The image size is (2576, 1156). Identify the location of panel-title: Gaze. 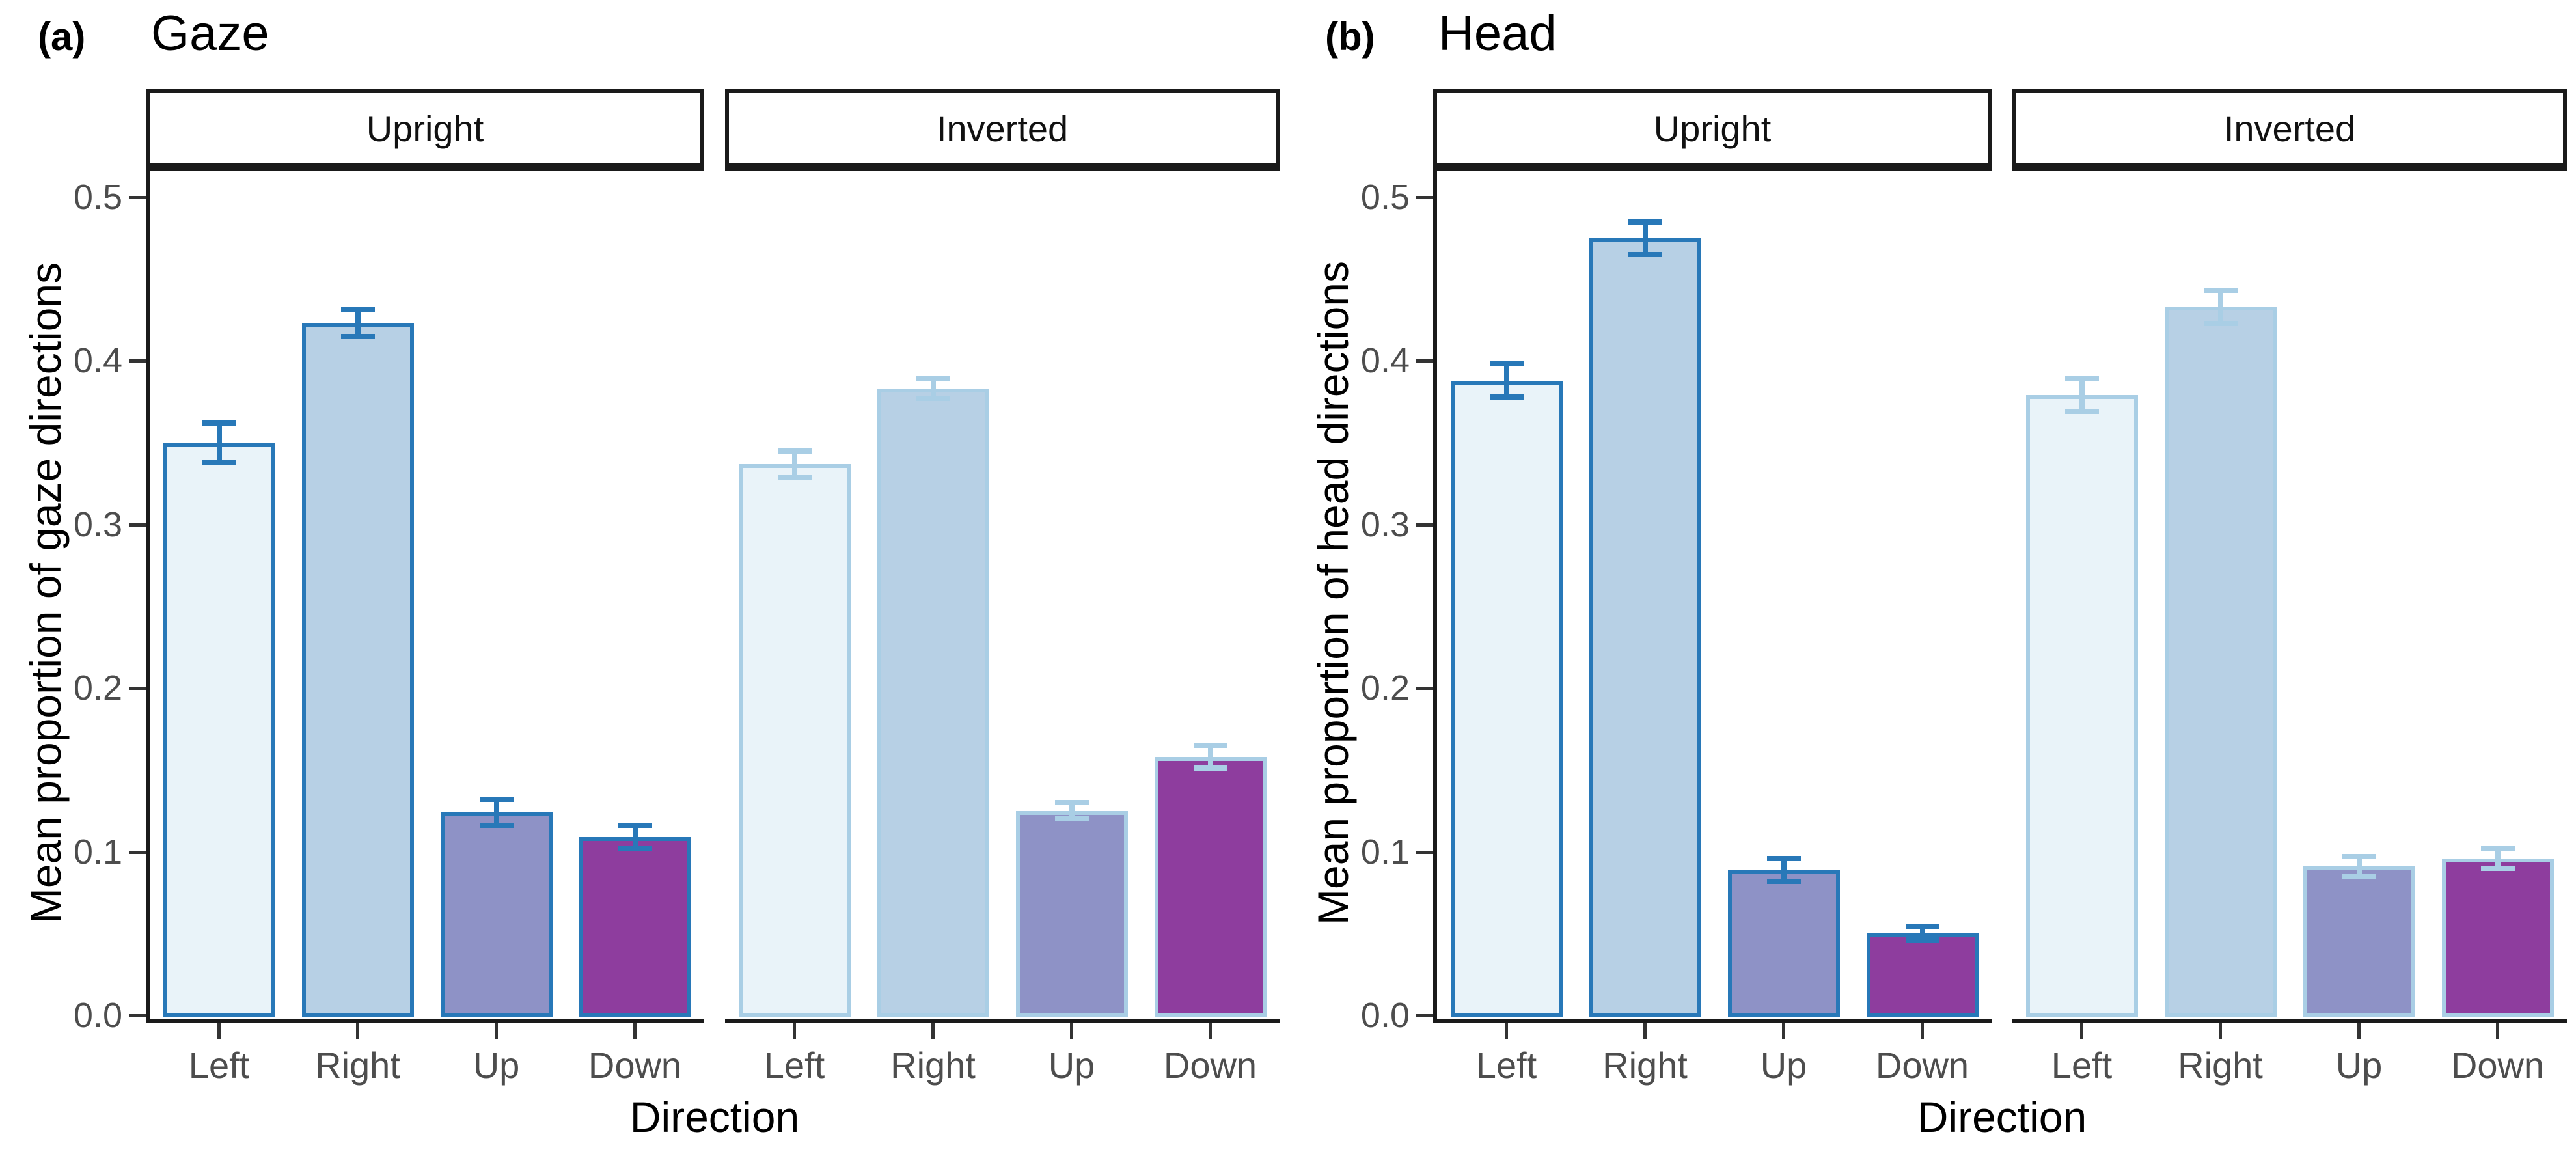
(210, 33).